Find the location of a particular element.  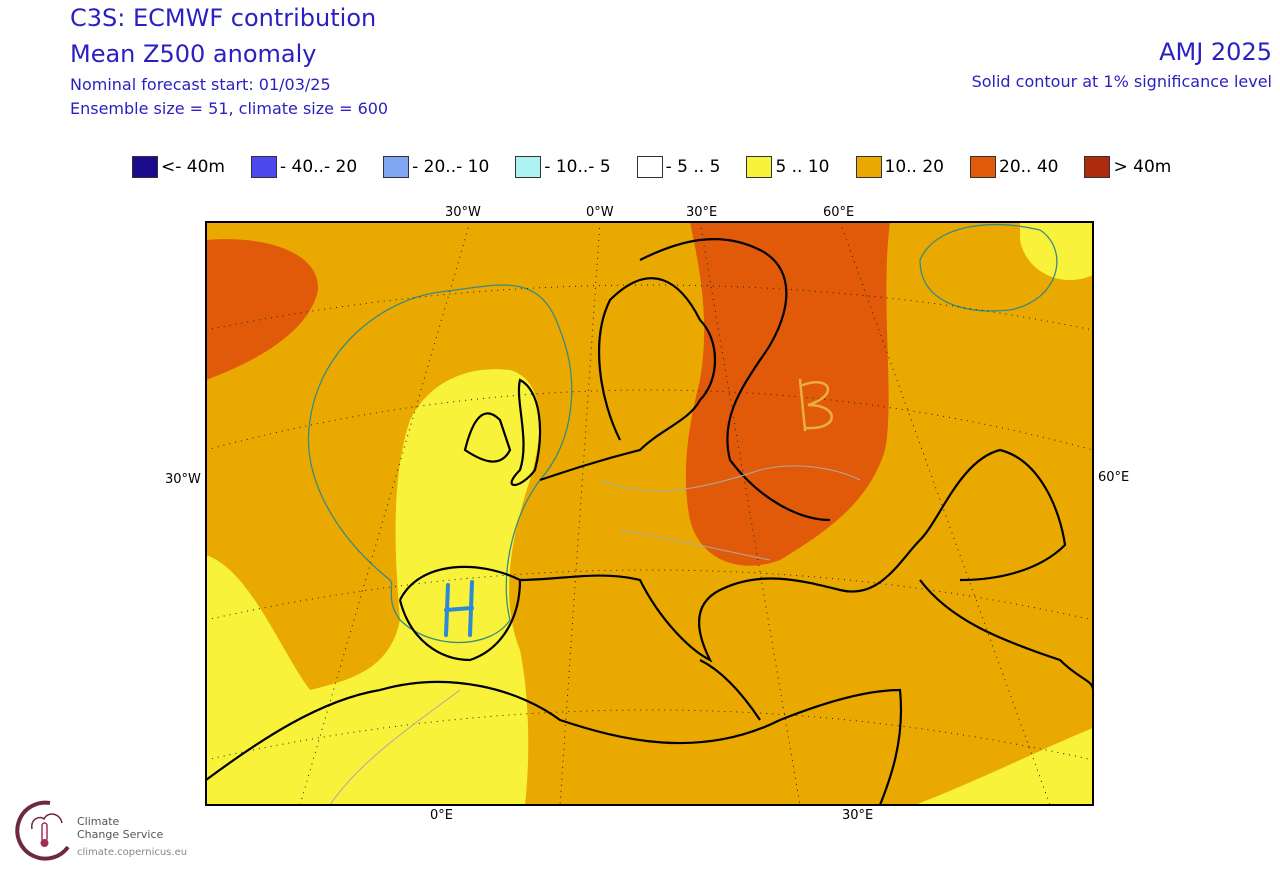

chart-title: C3S: ECMWF contribution is located at coordinates (223, 18).